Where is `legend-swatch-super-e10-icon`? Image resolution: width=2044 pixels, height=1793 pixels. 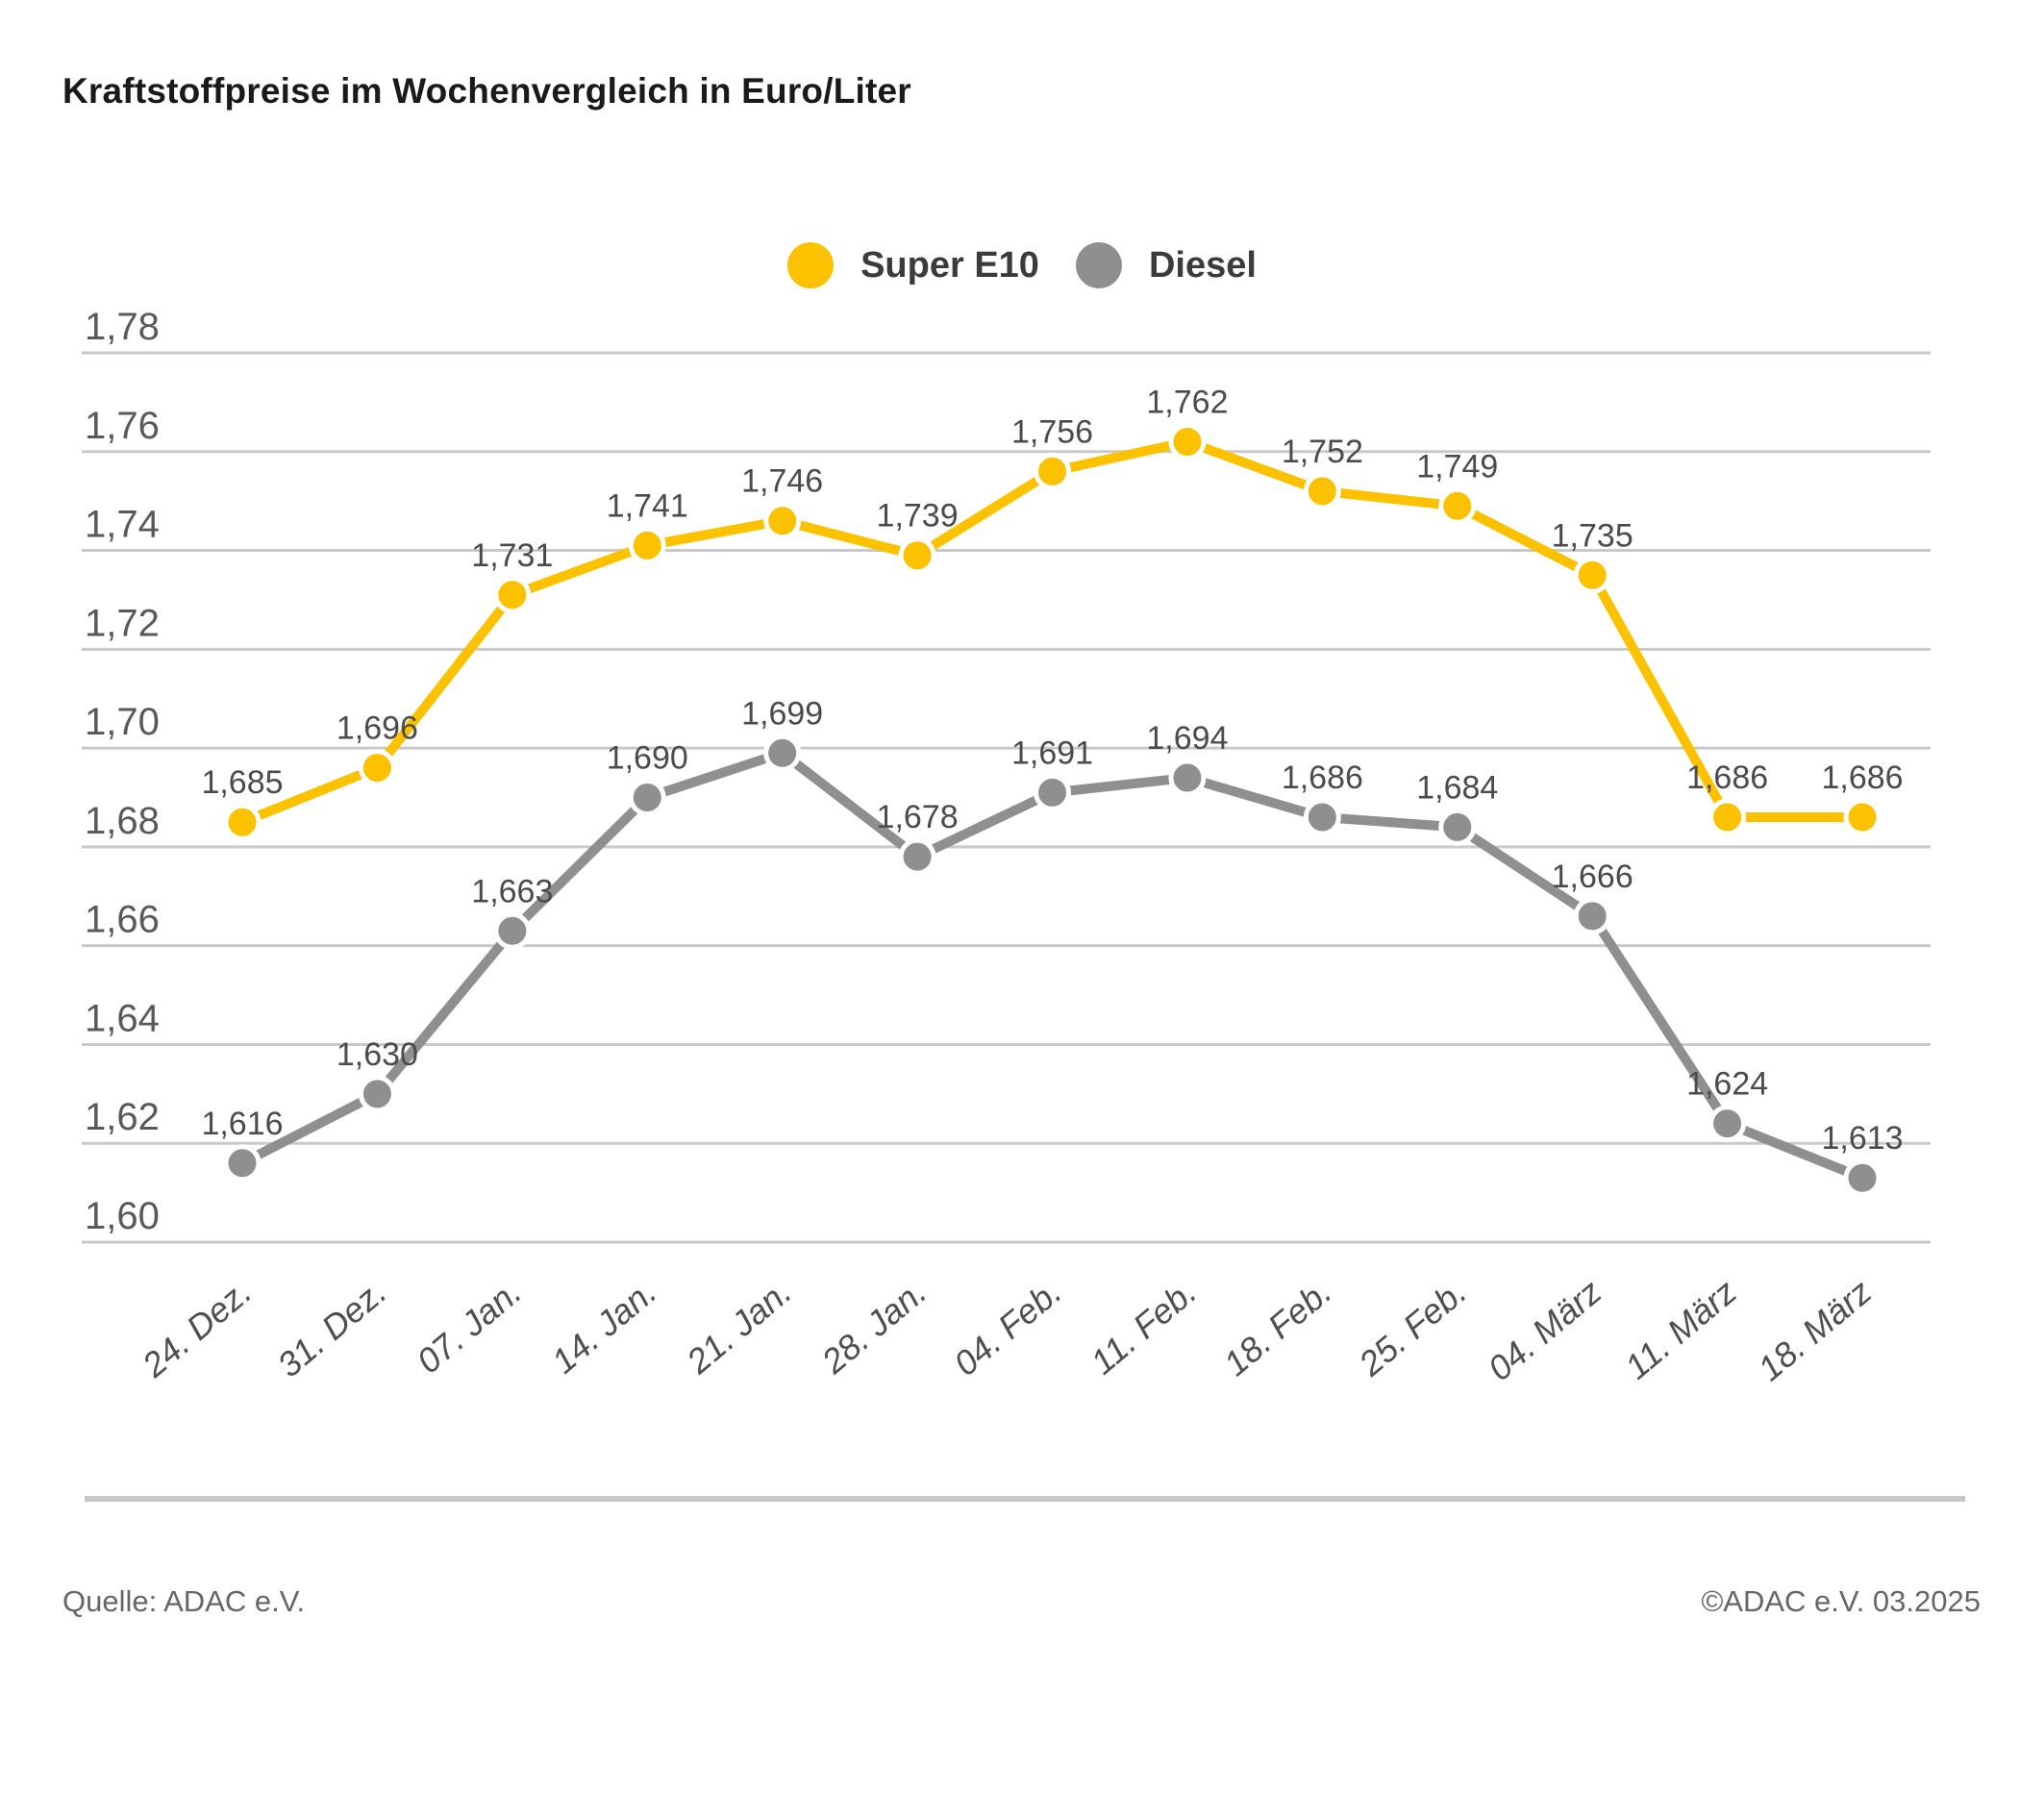
legend-swatch-super-e10-icon is located at coordinates (811, 265).